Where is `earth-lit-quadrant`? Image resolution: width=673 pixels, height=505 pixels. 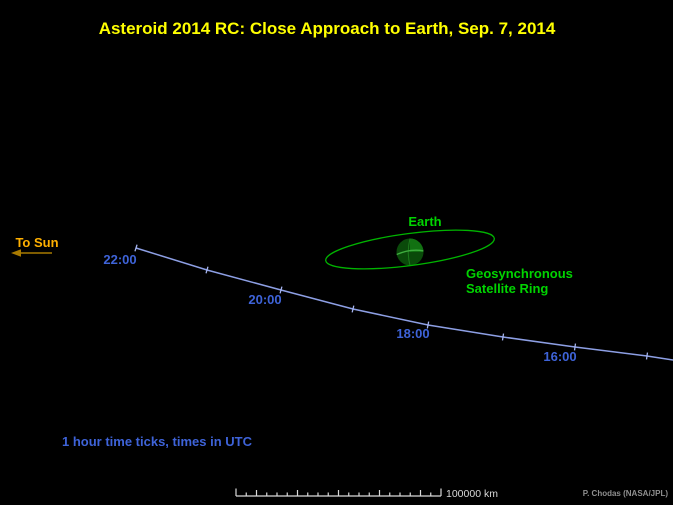
earth-lit-quadrant is located at coordinates (417, 245).